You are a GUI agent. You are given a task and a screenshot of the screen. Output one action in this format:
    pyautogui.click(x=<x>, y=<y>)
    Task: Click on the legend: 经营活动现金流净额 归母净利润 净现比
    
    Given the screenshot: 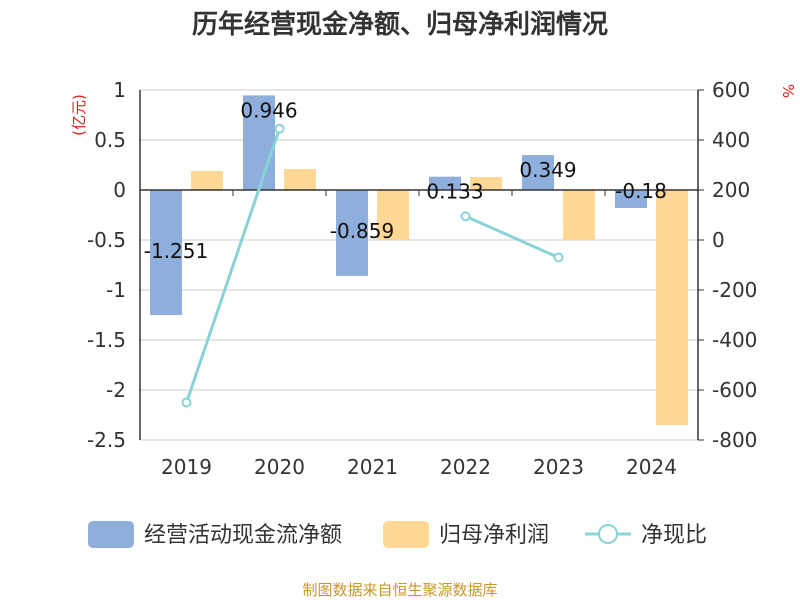 What is the action you would take?
    pyautogui.click(x=397, y=534)
    